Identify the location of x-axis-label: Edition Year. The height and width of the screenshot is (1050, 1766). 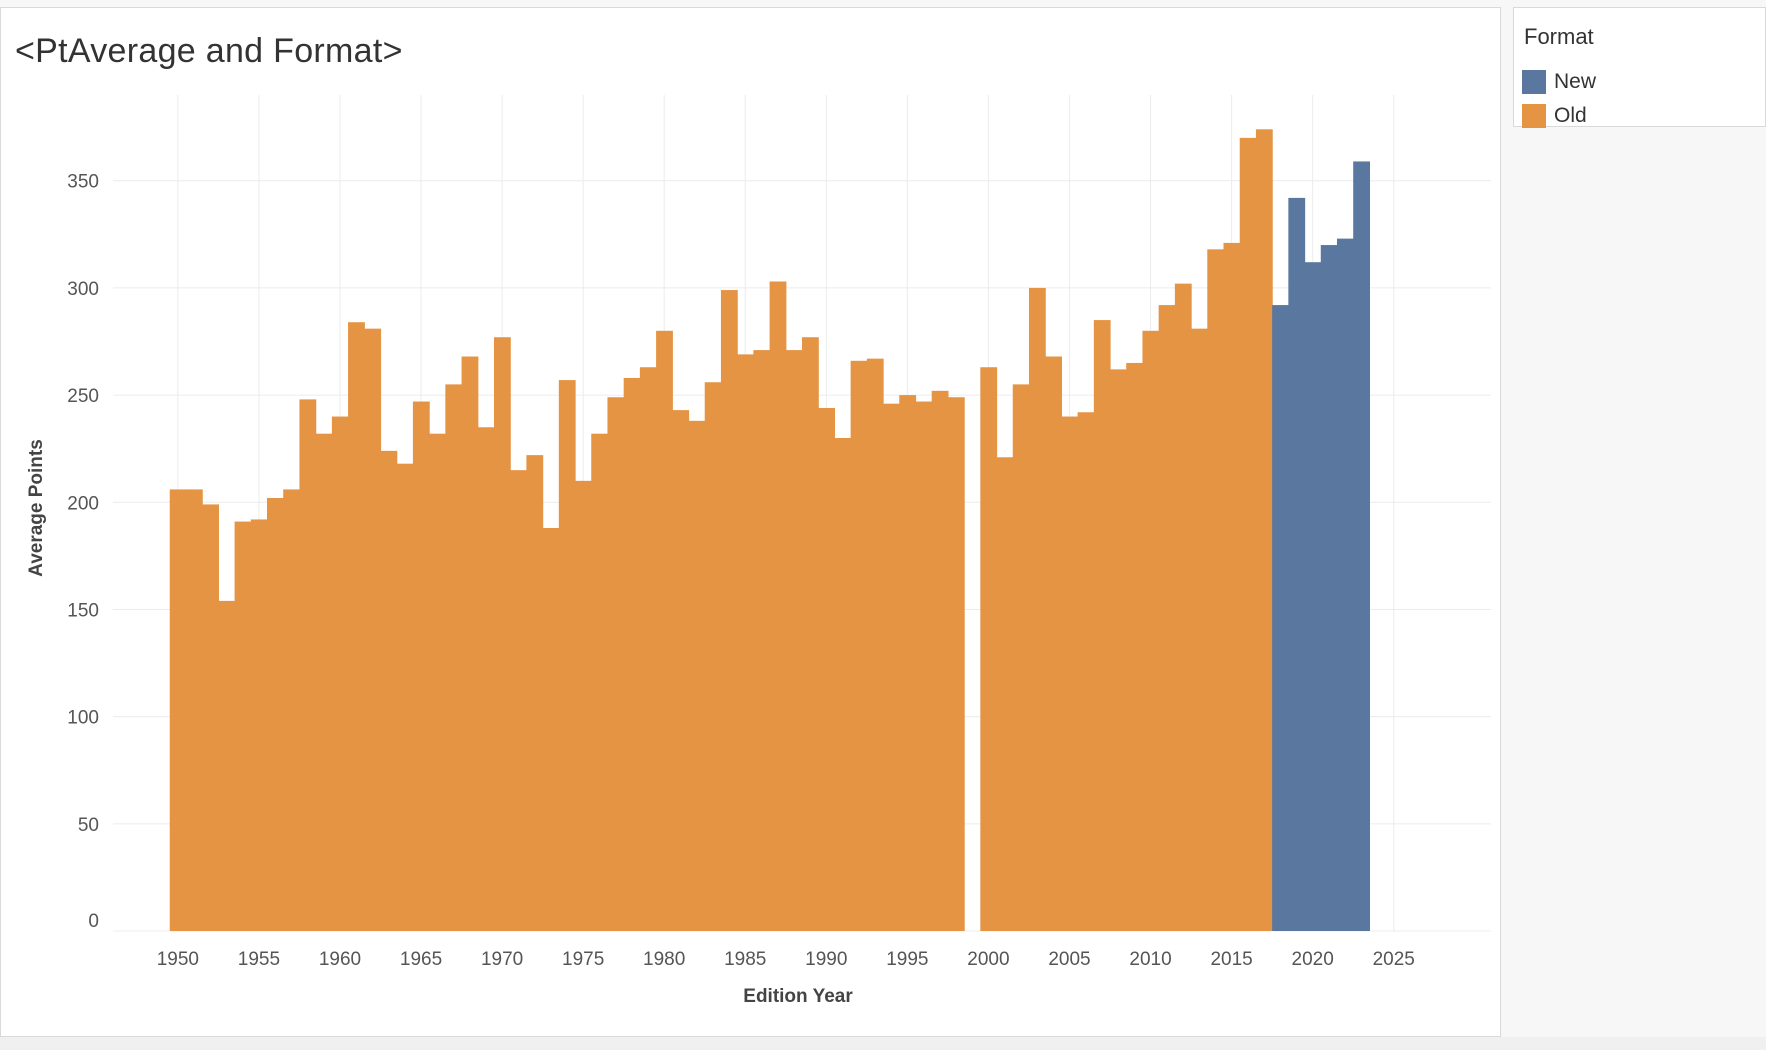
(798, 996).